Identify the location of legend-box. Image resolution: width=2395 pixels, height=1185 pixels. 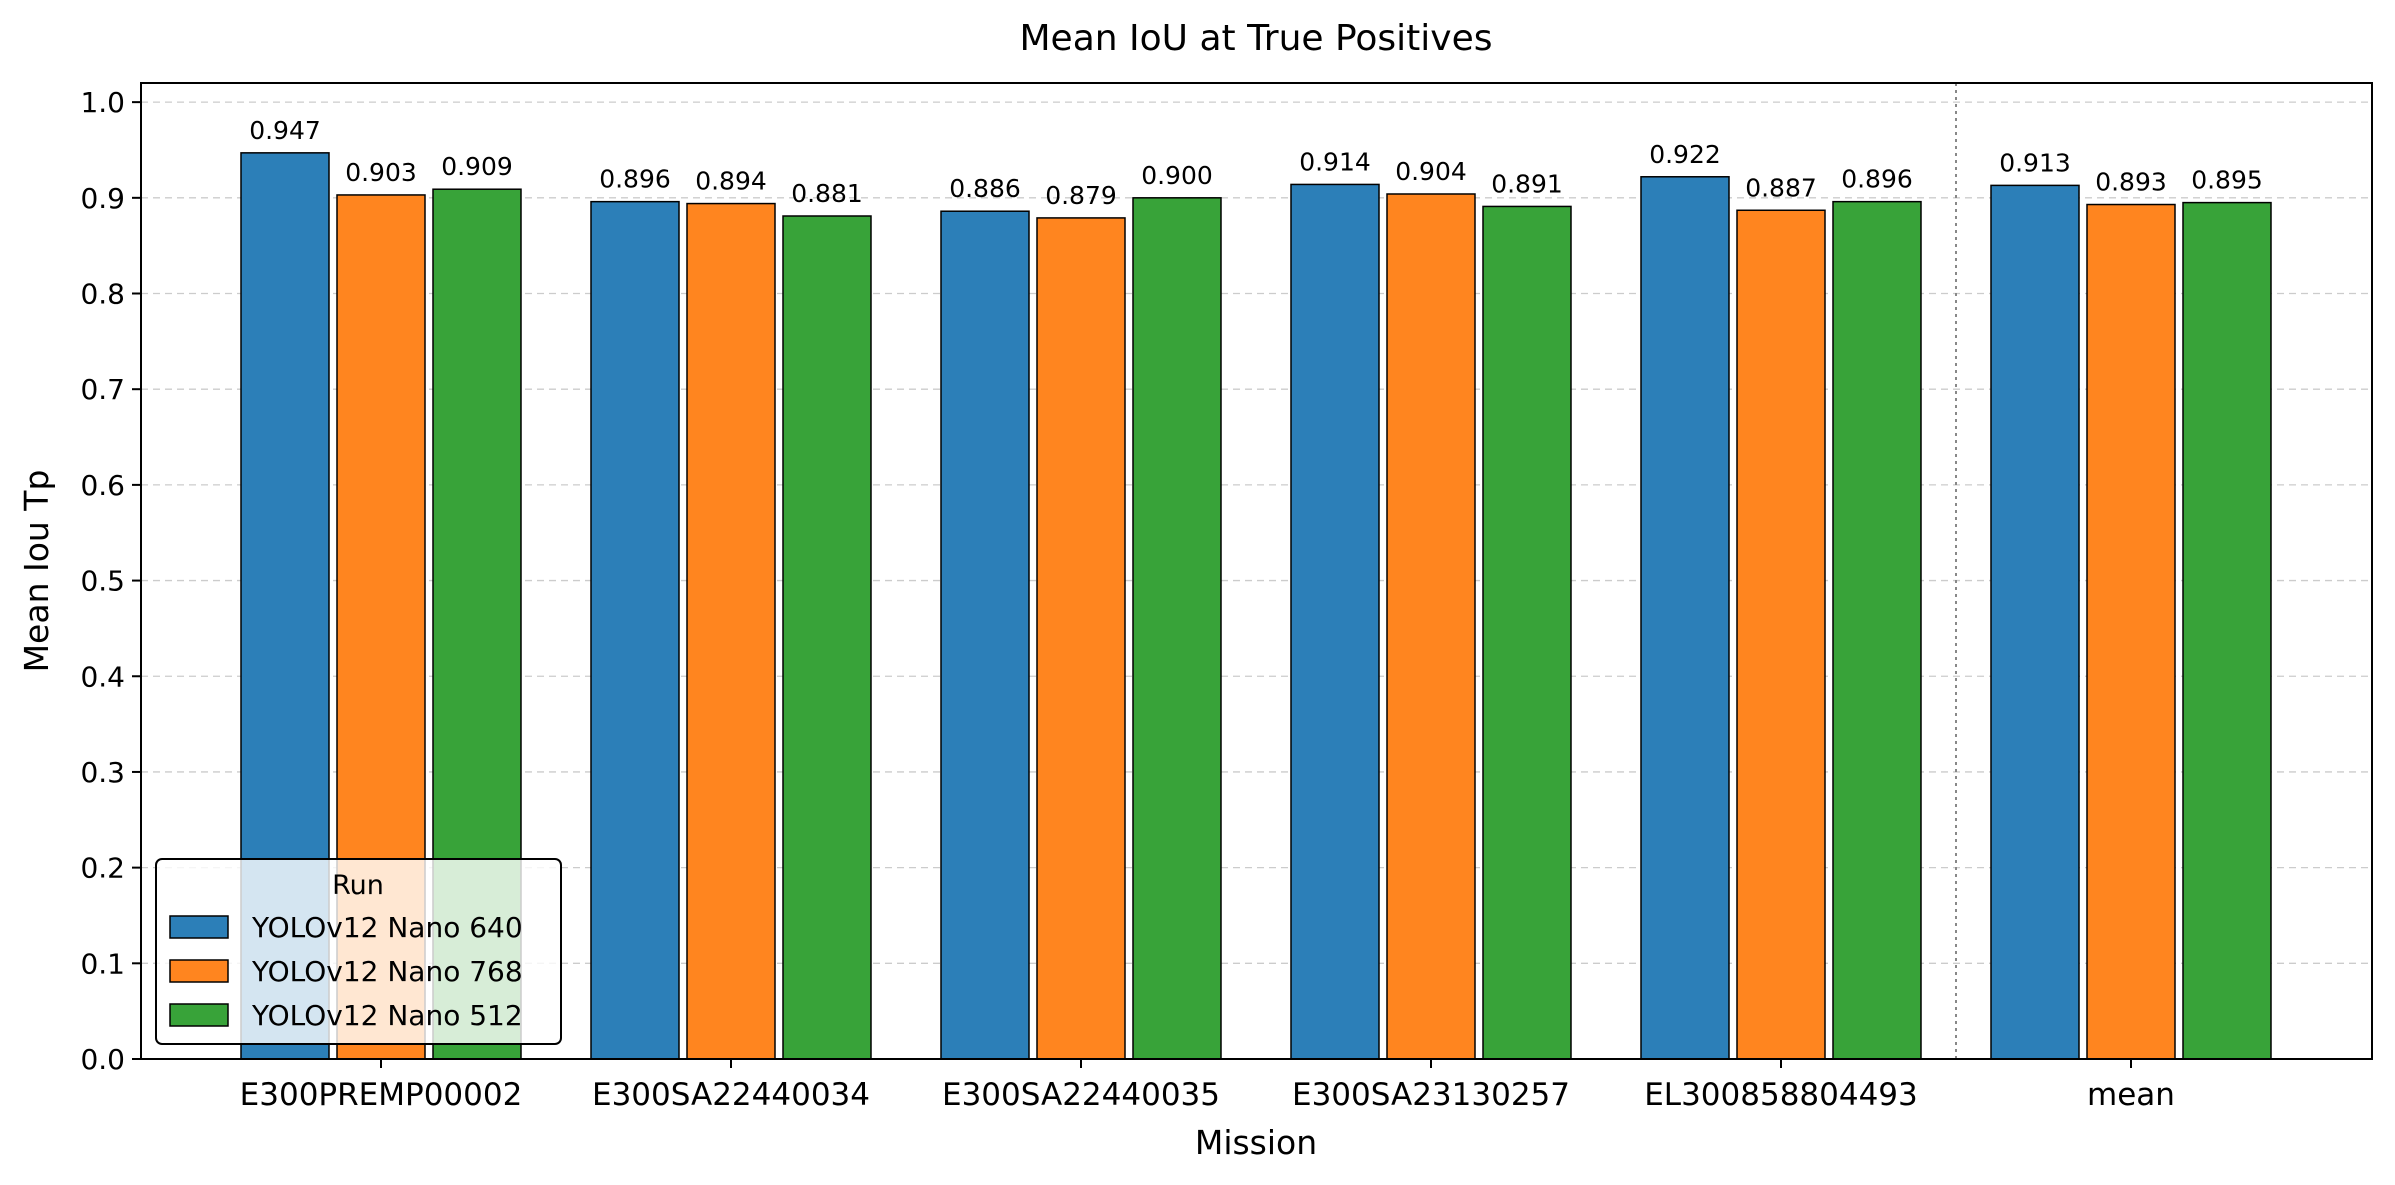
(358, 951).